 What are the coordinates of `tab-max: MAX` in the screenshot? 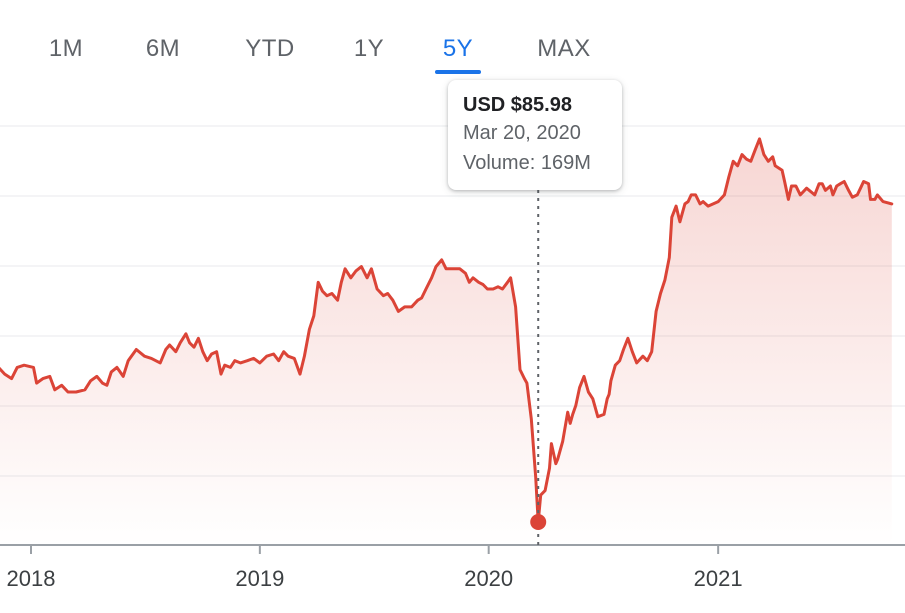 It's located at (564, 50).